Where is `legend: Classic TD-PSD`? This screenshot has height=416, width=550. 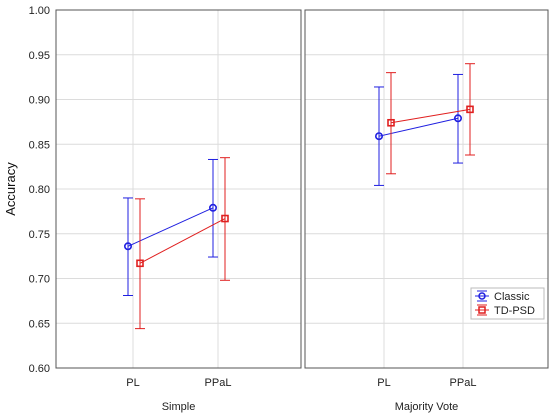
legend: Classic TD-PSD is located at coordinates (507, 303).